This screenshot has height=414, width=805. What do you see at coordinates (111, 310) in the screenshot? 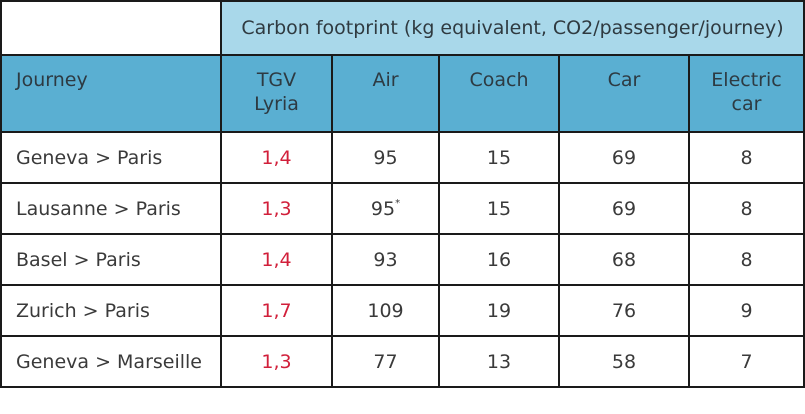
I see `journey-cell: Zurich > Paris` at bounding box center [111, 310].